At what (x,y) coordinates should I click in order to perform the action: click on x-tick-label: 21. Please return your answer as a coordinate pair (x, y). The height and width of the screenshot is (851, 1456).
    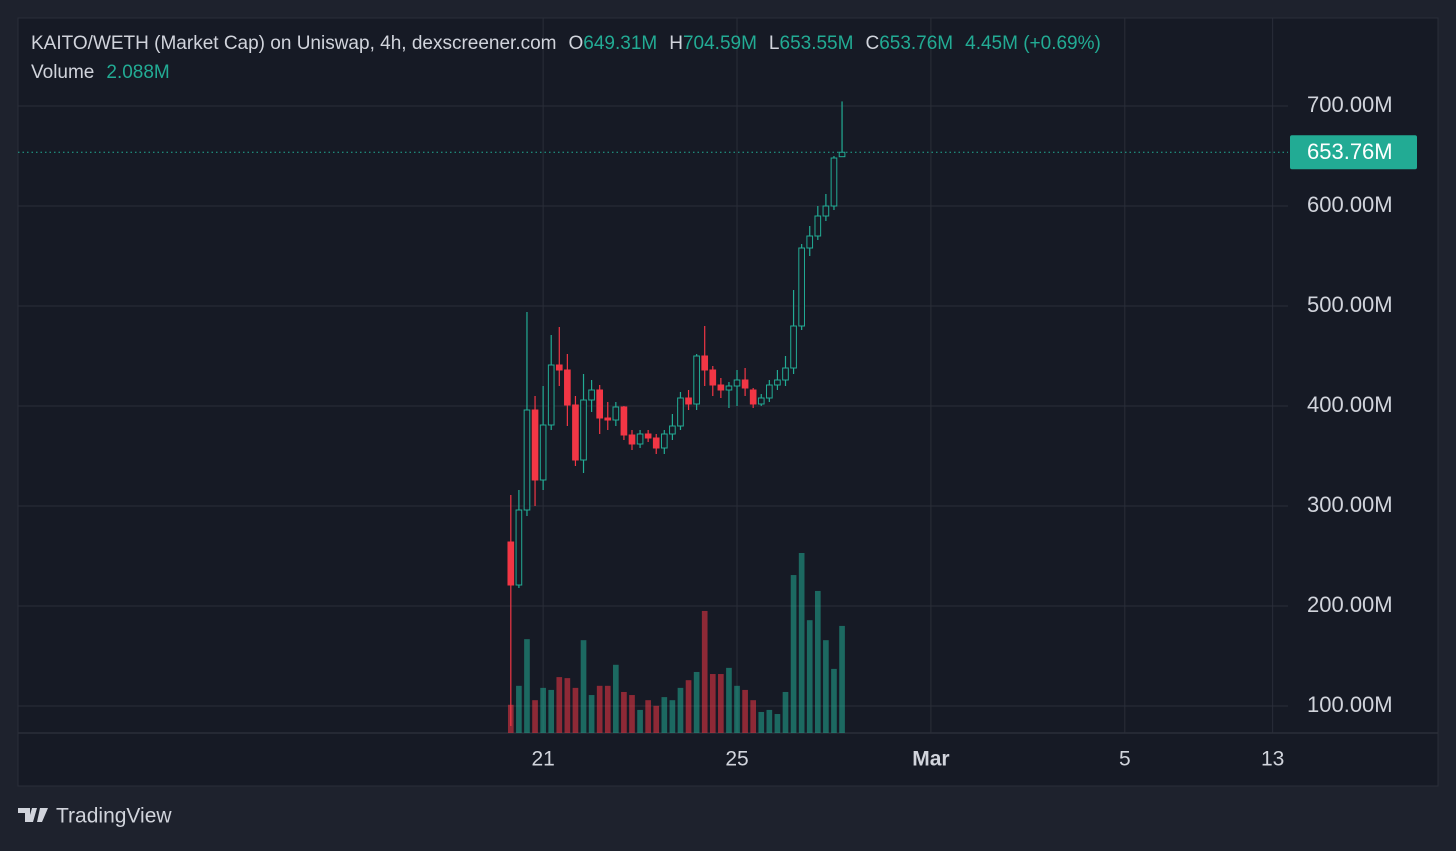
    Looking at the image, I should click on (542, 759).